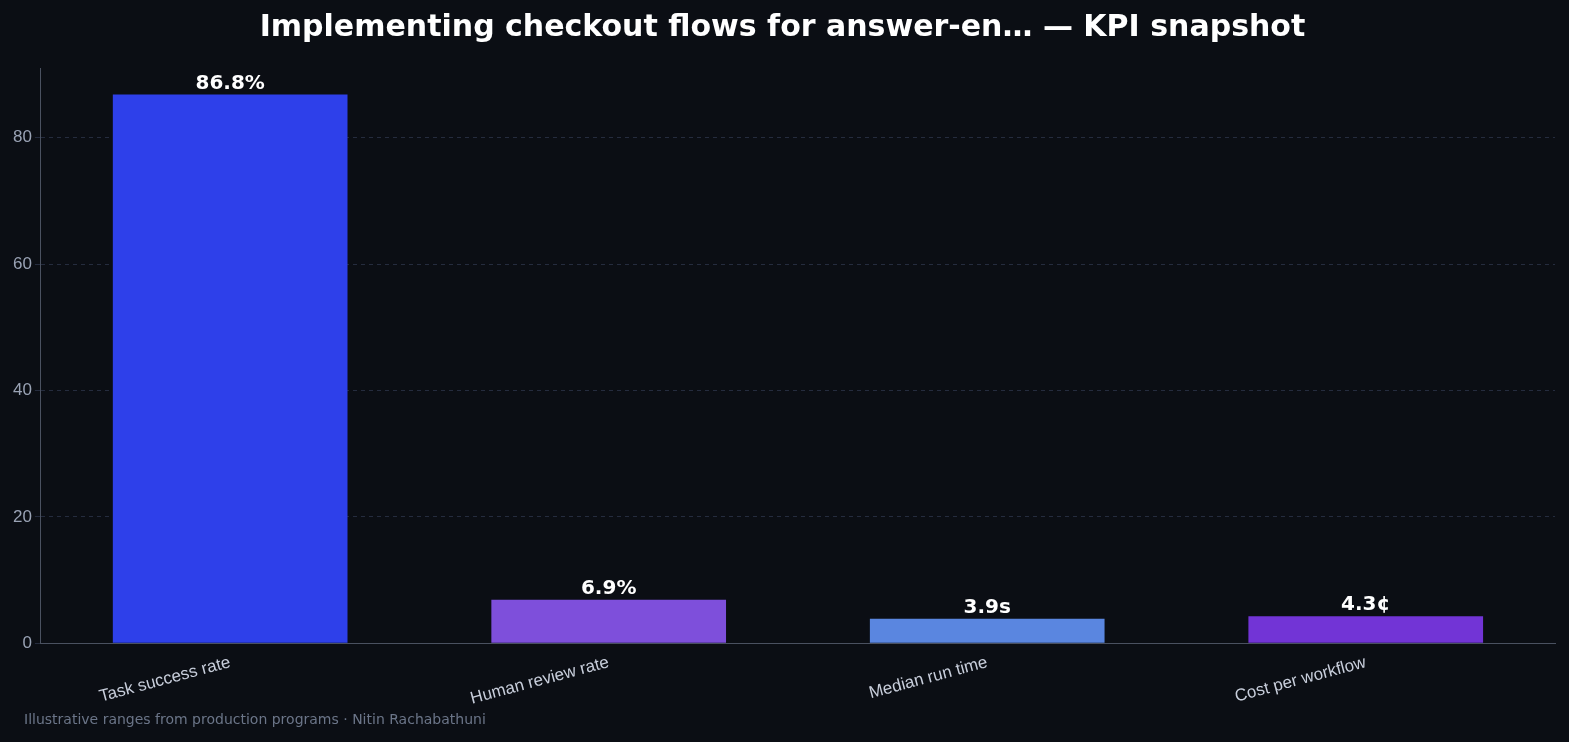  I want to click on y-tick-label: 0, so click(27, 643).